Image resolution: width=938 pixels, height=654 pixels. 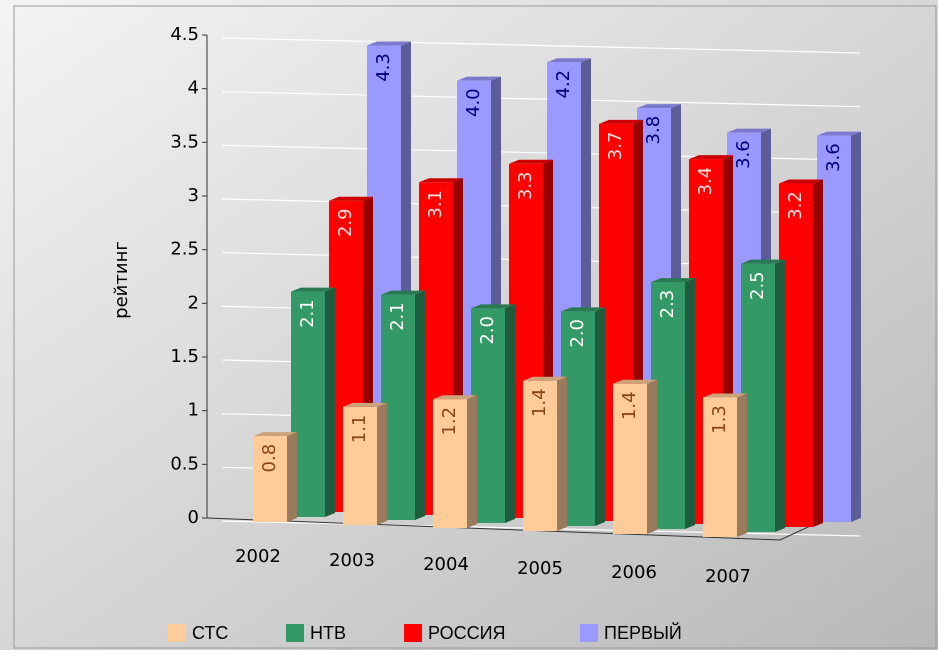 I want to click on y-axis-label: рейтинг, so click(x=121, y=280).